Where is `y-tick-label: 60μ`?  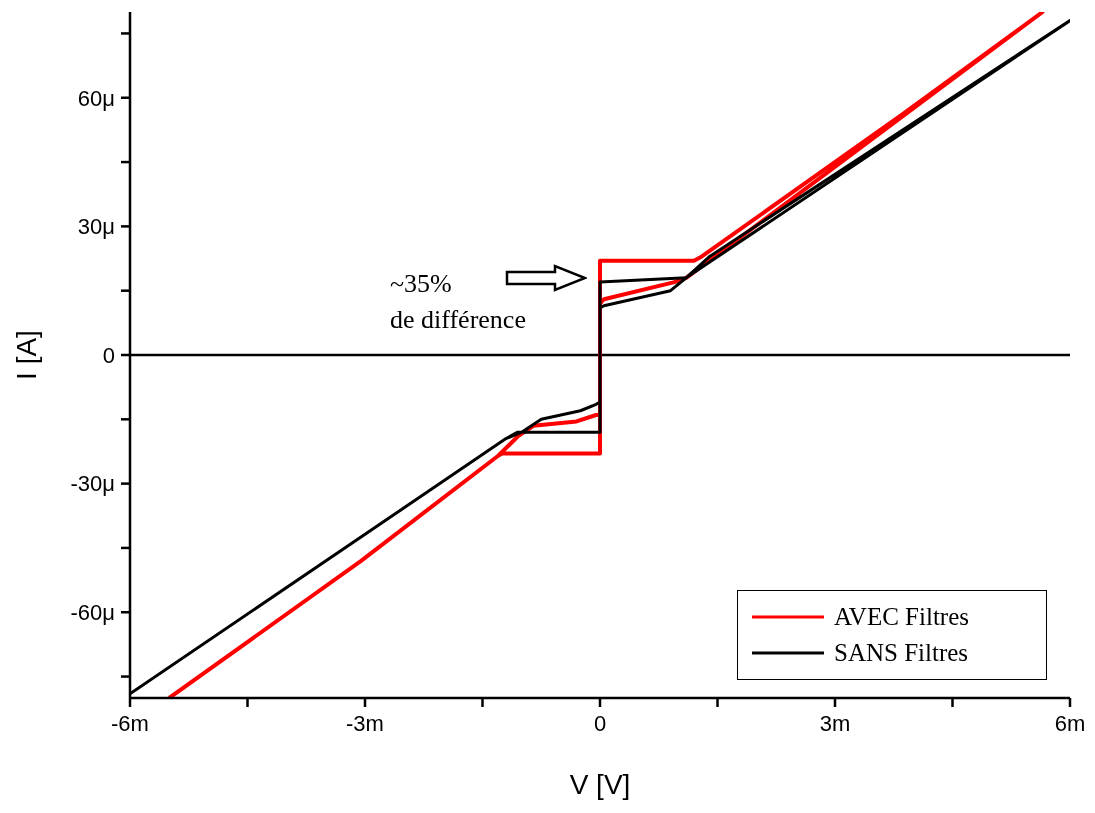 y-tick-label: 60μ is located at coordinates (96, 98).